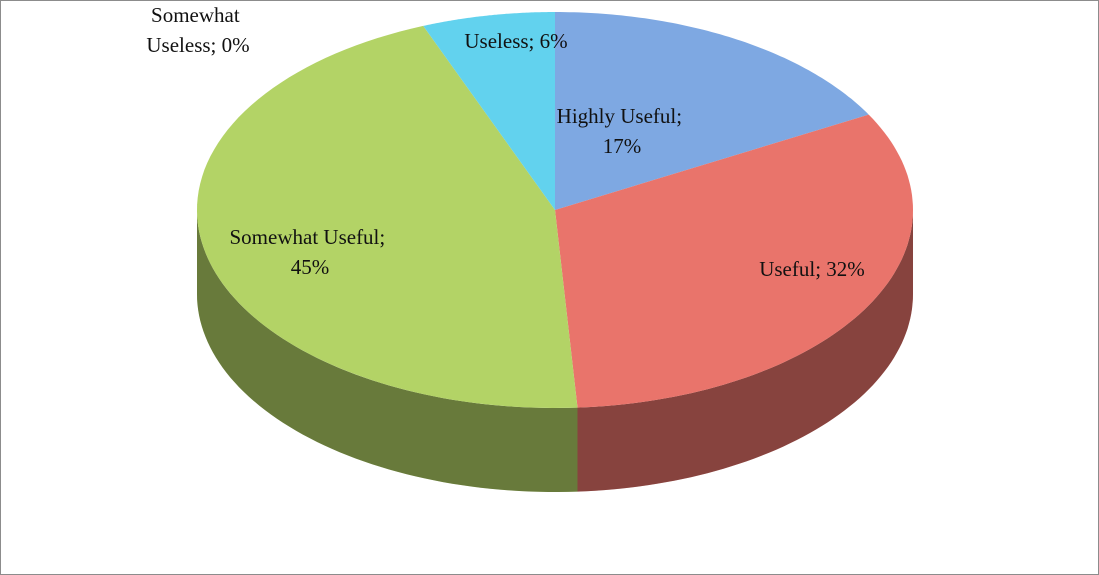 The height and width of the screenshot is (575, 1099). I want to click on data-label: Somewhat Useful; 45%, so click(310, 252).